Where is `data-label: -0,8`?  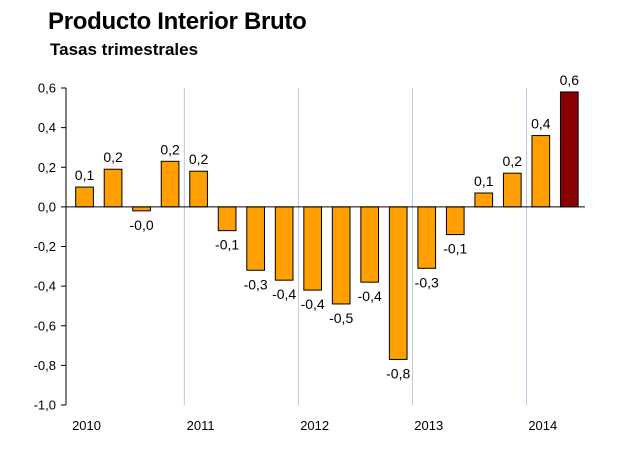
data-label: -0,8 is located at coordinates (398, 373).